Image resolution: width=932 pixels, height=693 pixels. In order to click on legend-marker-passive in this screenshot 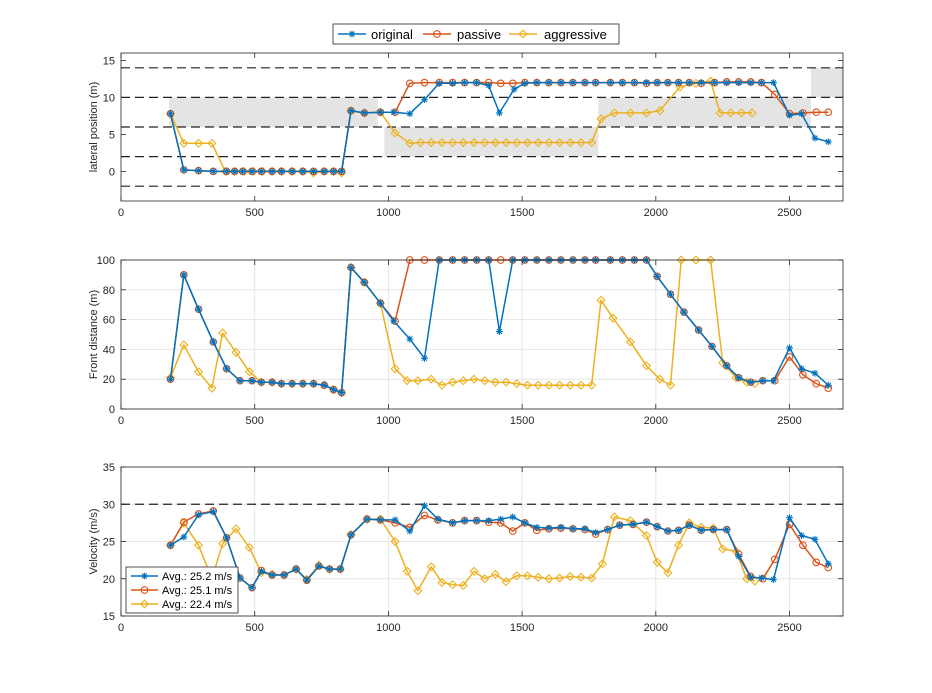, I will do `click(144, 590)`.